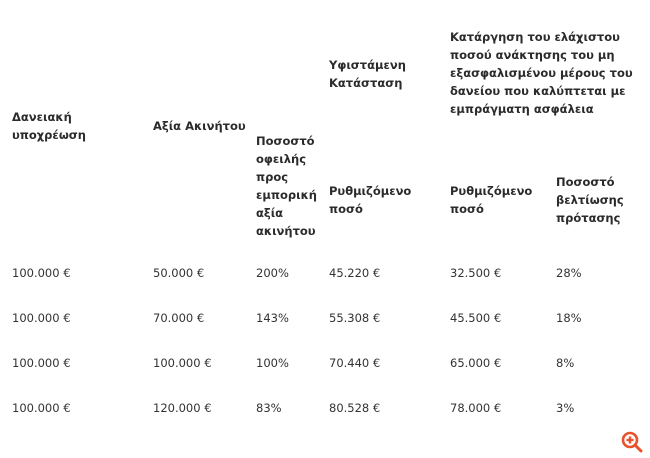 The width and height of the screenshot is (650, 458). Describe the element at coordinates (367, 74) in the screenshot. I see `header-current-group: Υφιστάμενη Κατάσταση` at that location.